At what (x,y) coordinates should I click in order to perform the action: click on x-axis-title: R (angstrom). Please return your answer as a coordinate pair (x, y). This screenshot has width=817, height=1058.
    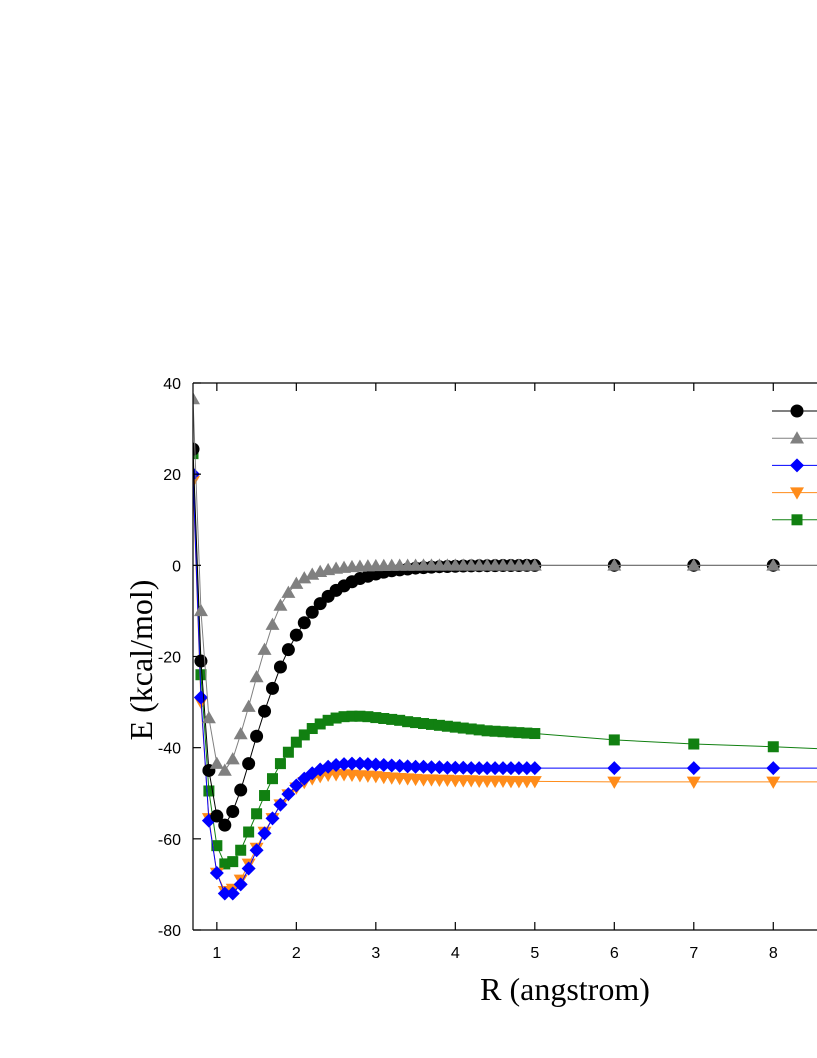
    Looking at the image, I should click on (565, 989).